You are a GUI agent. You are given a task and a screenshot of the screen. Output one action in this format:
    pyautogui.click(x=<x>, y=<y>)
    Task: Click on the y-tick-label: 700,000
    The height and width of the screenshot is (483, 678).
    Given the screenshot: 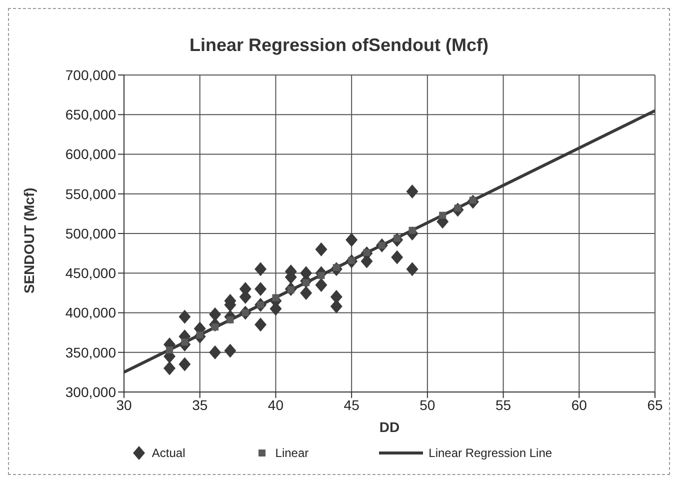 What is the action you would take?
    pyautogui.click(x=90, y=74)
    